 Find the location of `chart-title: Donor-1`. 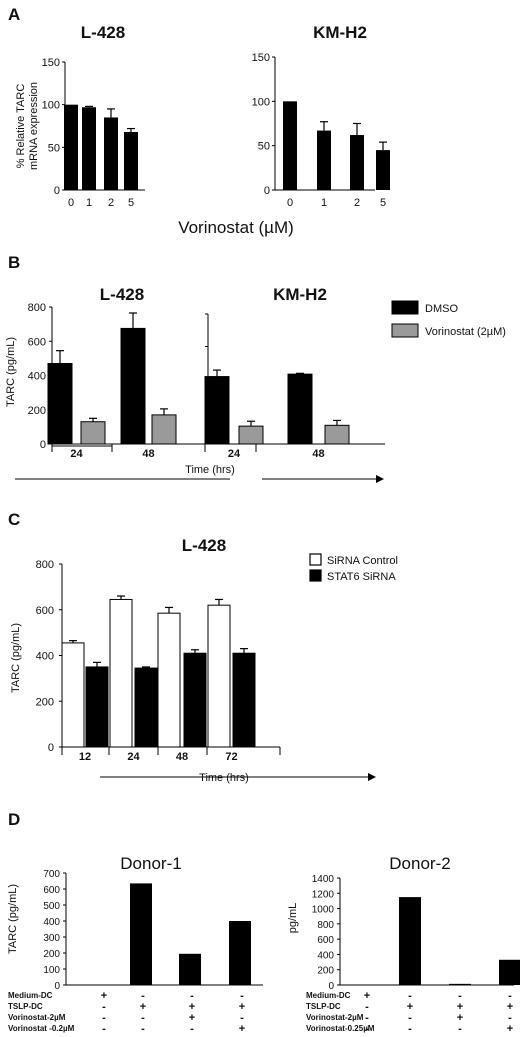

chart-title: Donor-1 is located at coordinates (150, 863).